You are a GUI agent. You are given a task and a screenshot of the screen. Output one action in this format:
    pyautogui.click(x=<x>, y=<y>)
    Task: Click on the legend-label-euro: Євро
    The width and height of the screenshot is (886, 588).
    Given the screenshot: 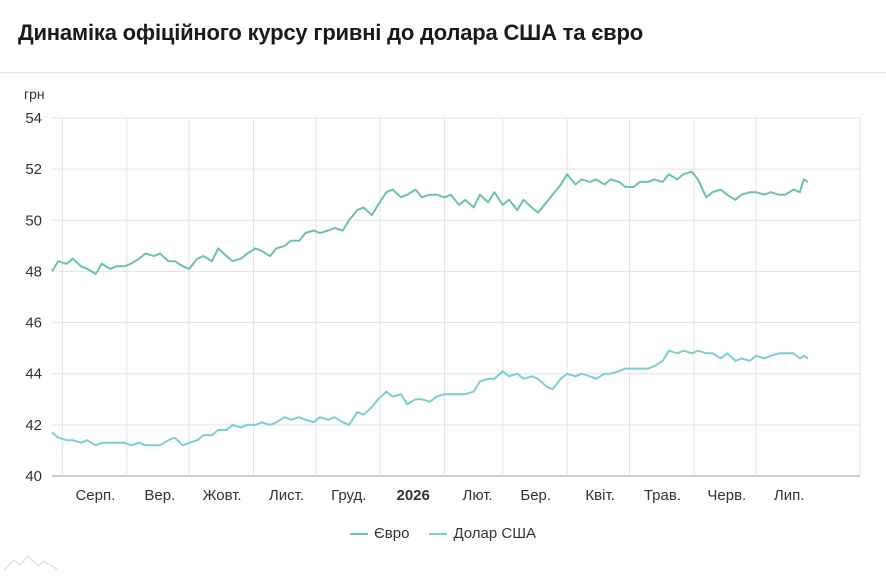 What is the action you would take?
    pyautogui.click(x=392, y=533)
    